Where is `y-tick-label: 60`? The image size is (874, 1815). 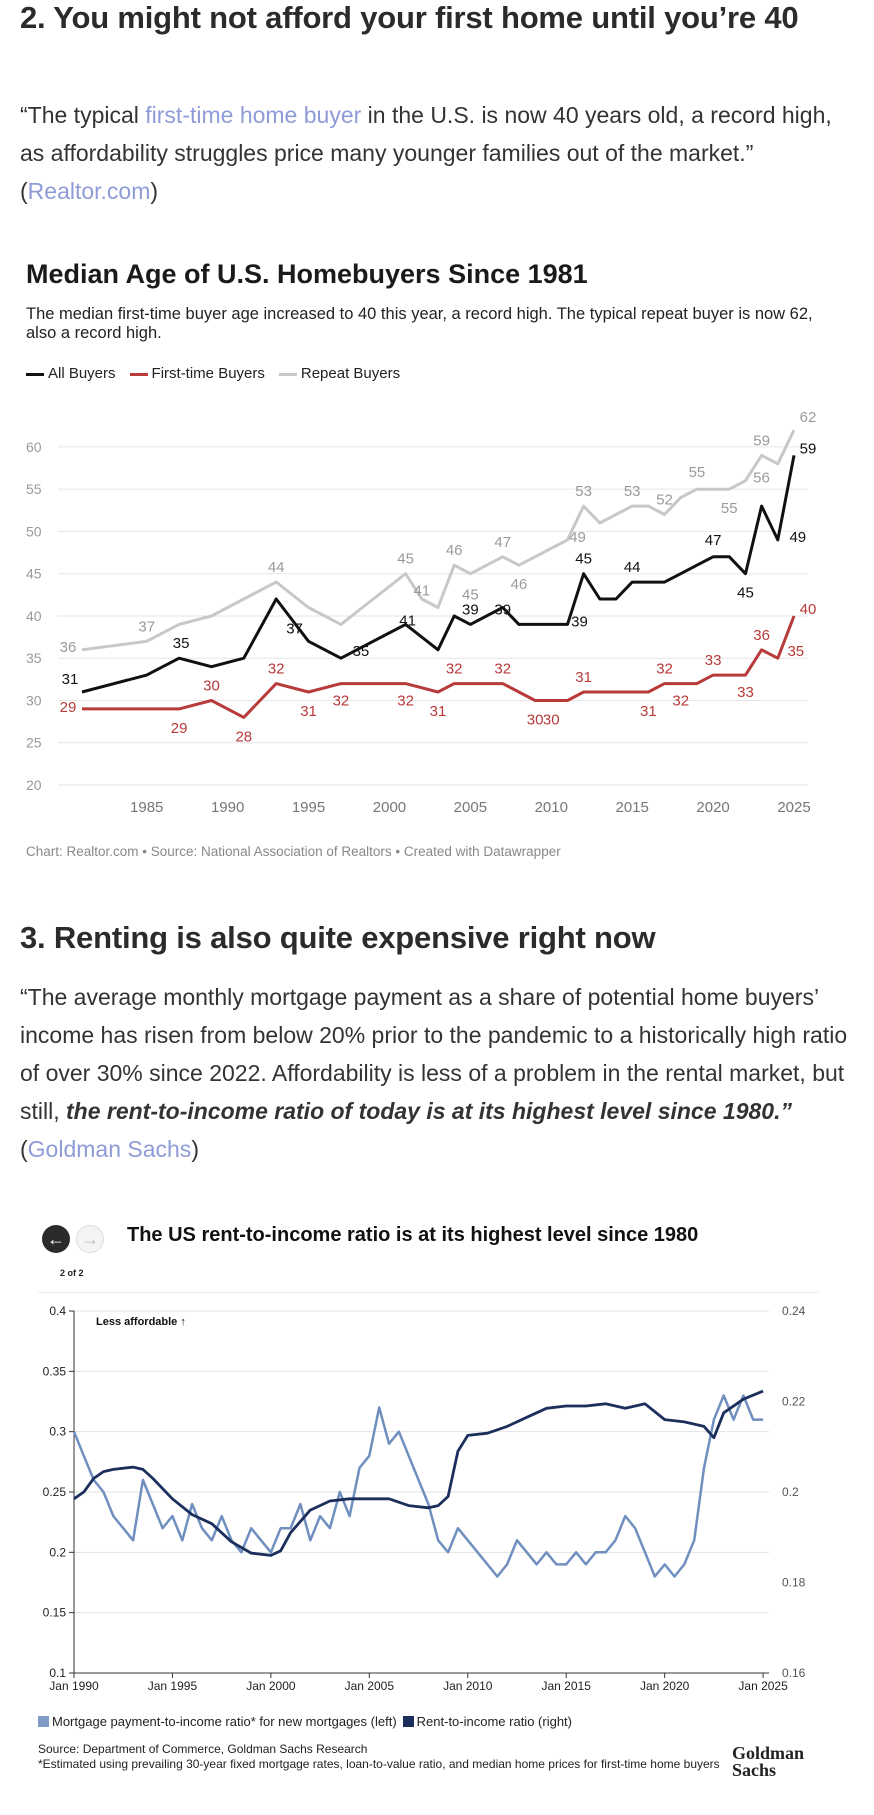 y-tick-label: 60 is located at coordinates (34, 447).